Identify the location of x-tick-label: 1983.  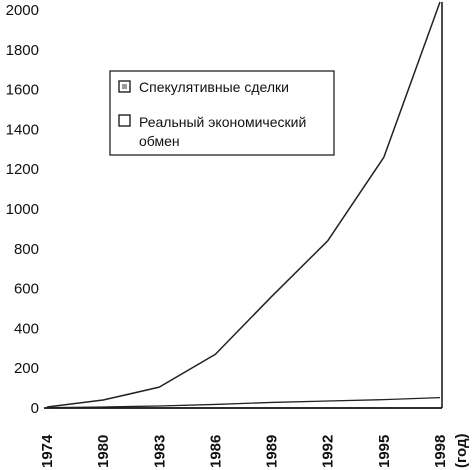
(159, 451).